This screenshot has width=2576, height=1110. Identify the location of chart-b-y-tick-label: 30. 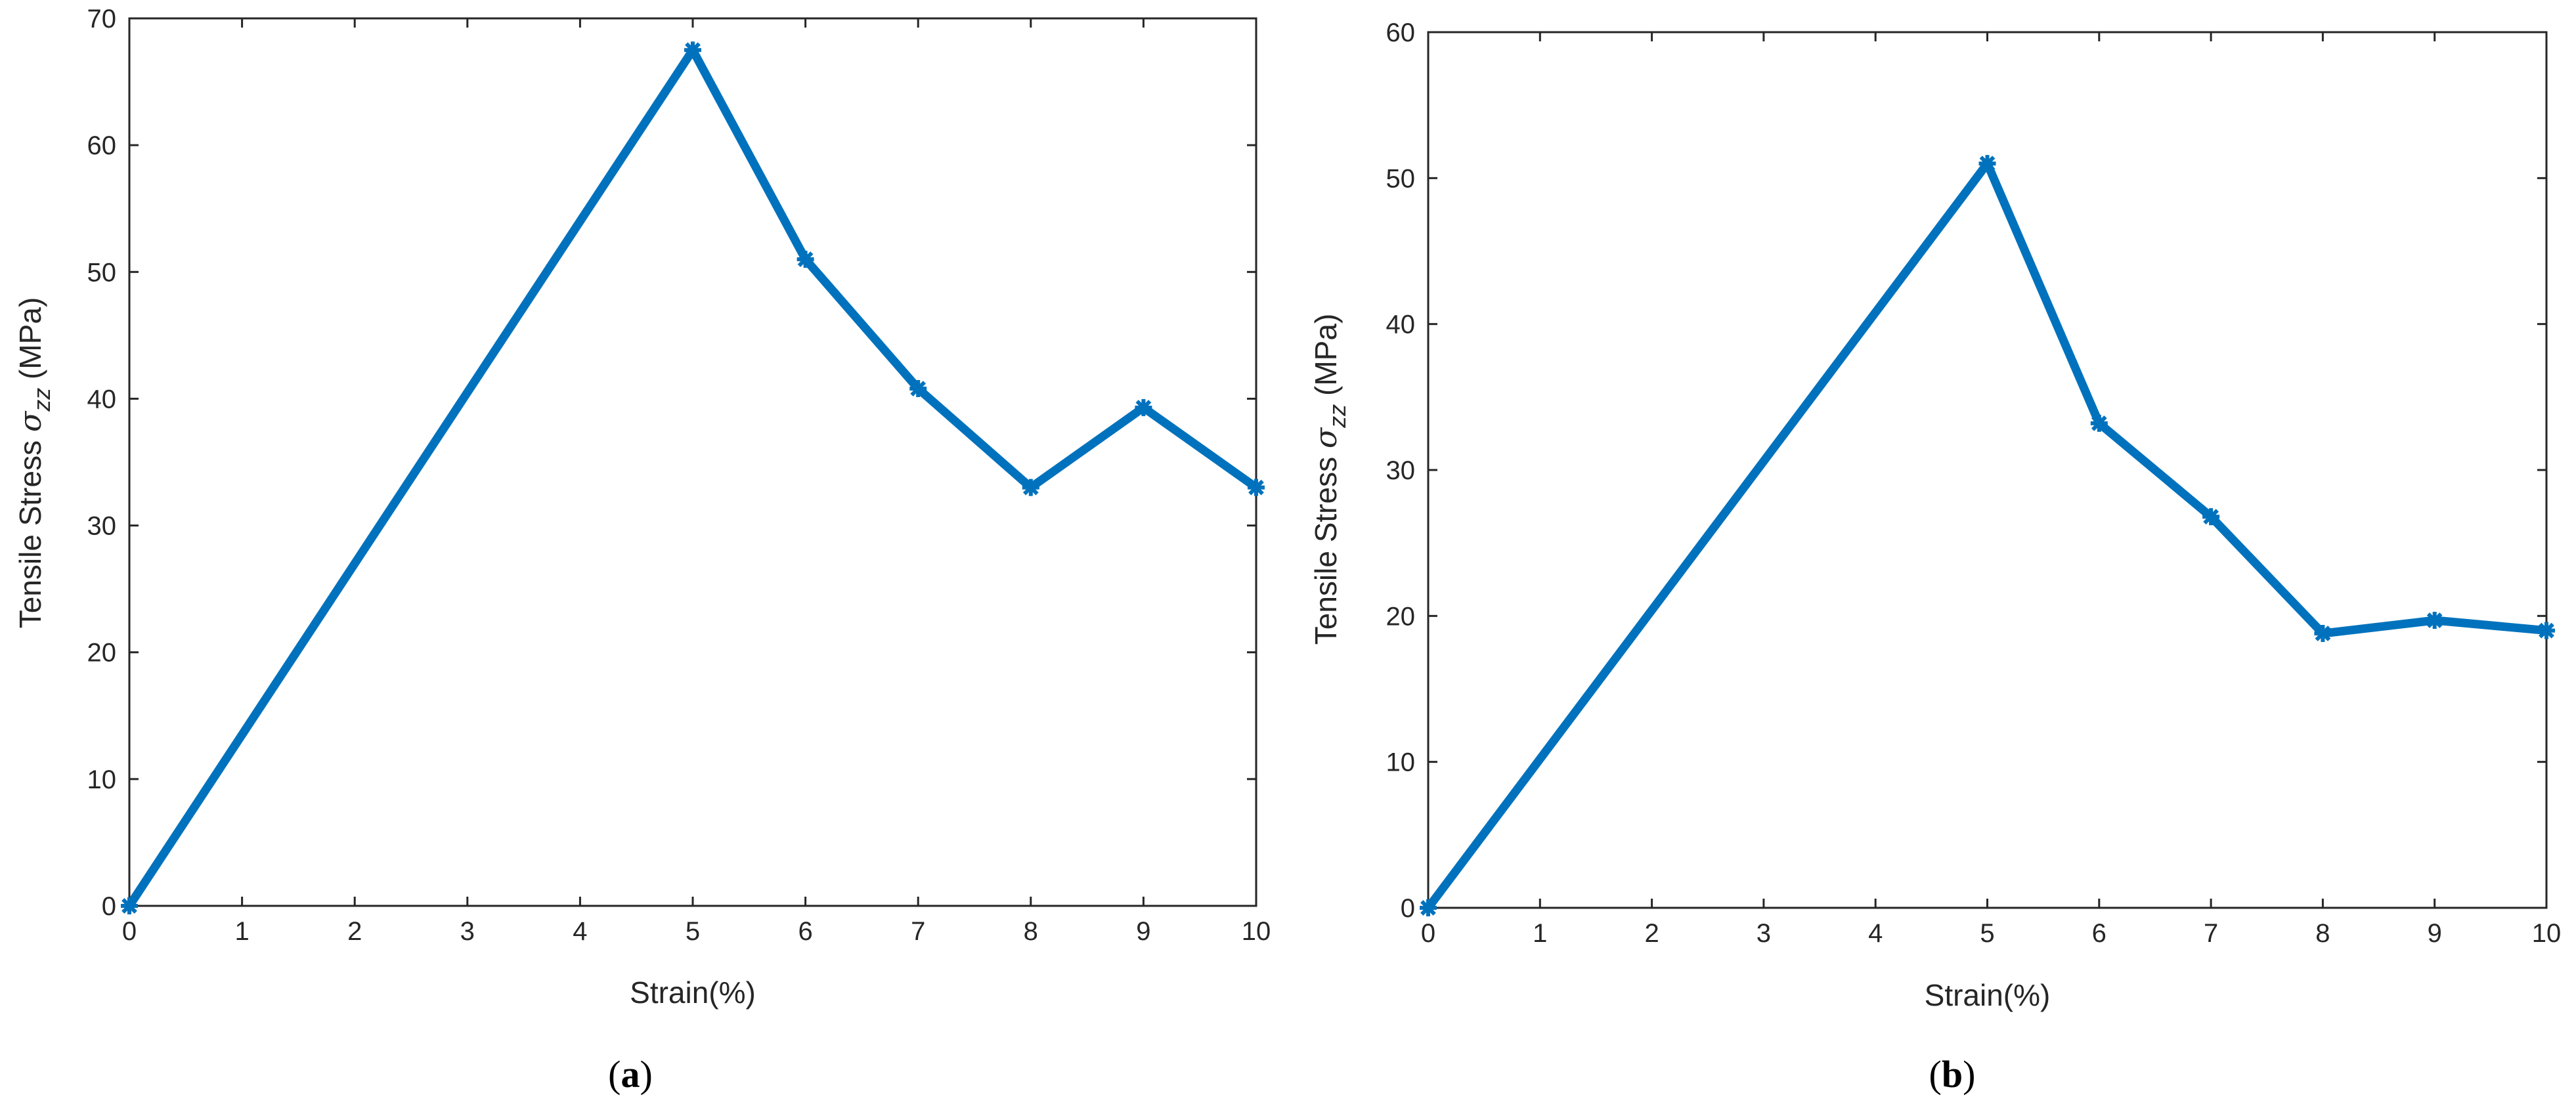
(1401, 470).